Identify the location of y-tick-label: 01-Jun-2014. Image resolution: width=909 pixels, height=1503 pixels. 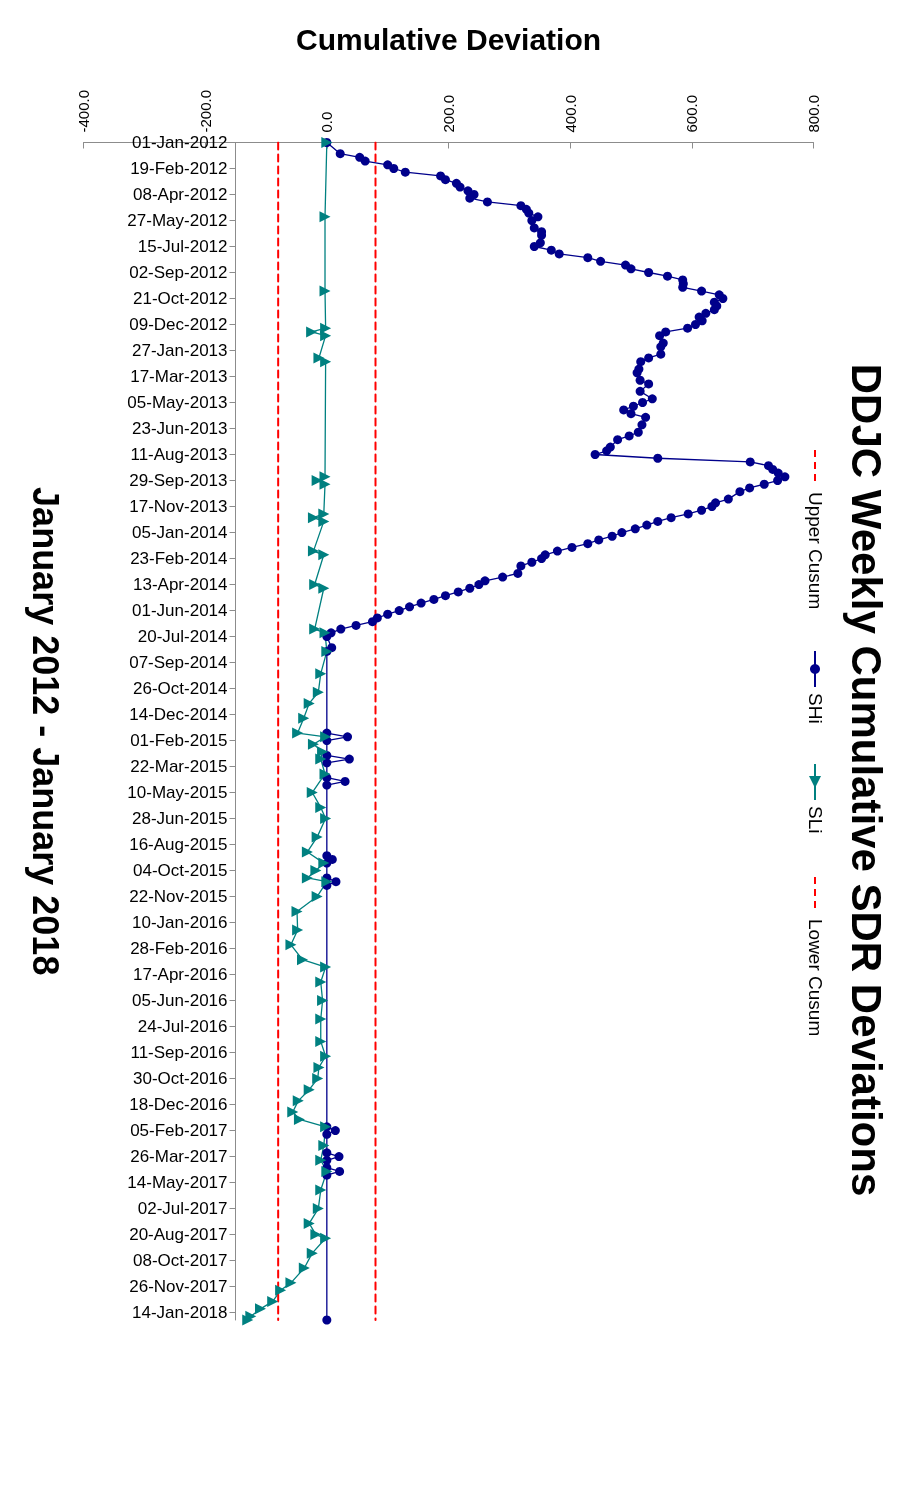
(180, 611).